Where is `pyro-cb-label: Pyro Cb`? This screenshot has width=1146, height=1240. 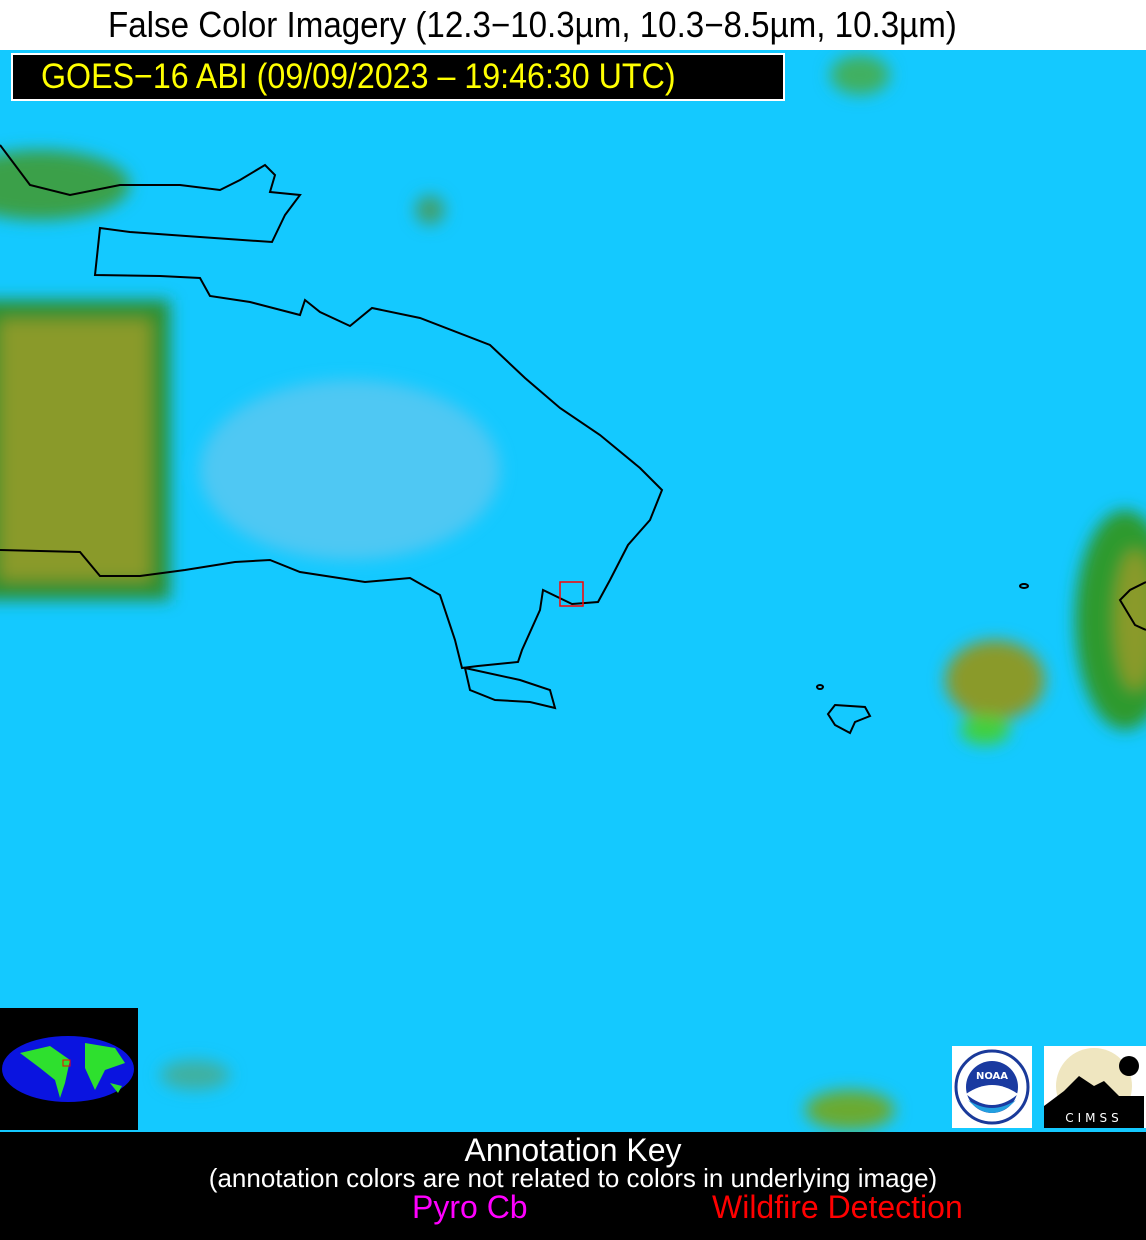
pyro-cb-label: Pyro Cb is located at coordinates (470, 1207).